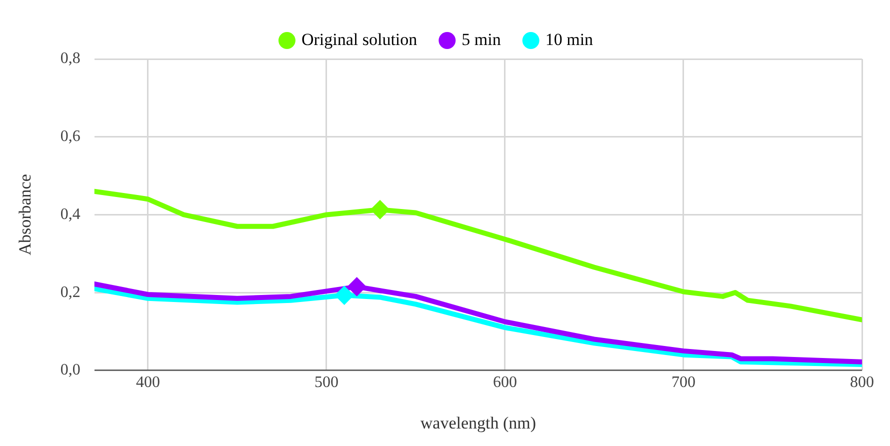 The height and width of the screenshot is (446, 890). What do you see at coordinates (70, 137) in the screenshot?
I see `y-tick-label: 0,6` at bounding box center [70, 137].